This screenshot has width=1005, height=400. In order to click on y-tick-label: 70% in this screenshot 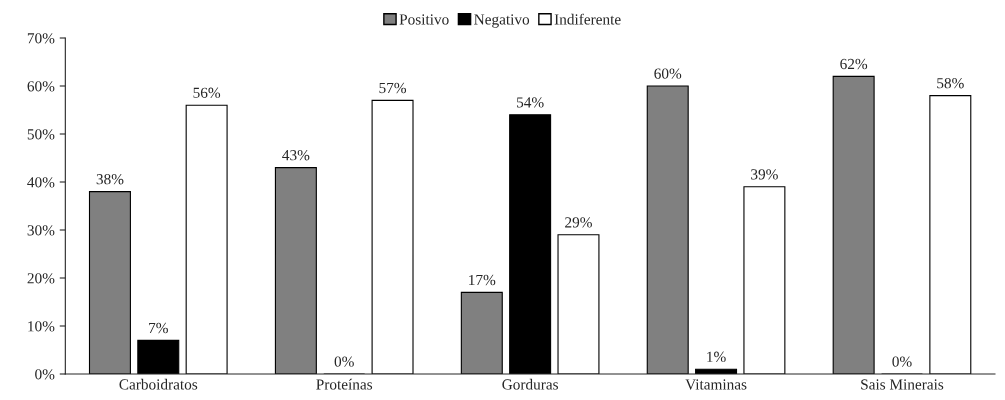, I will do `click(41, 38)`.